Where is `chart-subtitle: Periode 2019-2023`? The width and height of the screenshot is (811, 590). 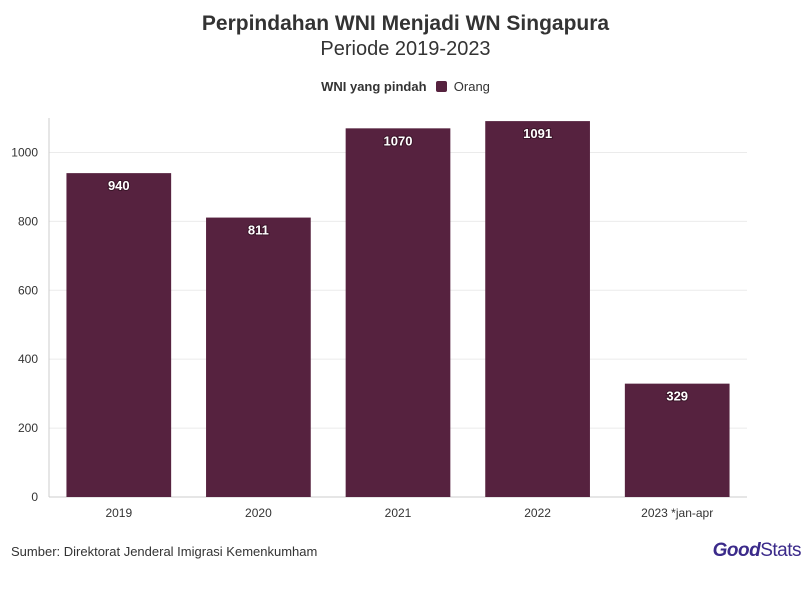
chart-subtitle: Periode 2019-2023 is located at coordinates (405, 49).